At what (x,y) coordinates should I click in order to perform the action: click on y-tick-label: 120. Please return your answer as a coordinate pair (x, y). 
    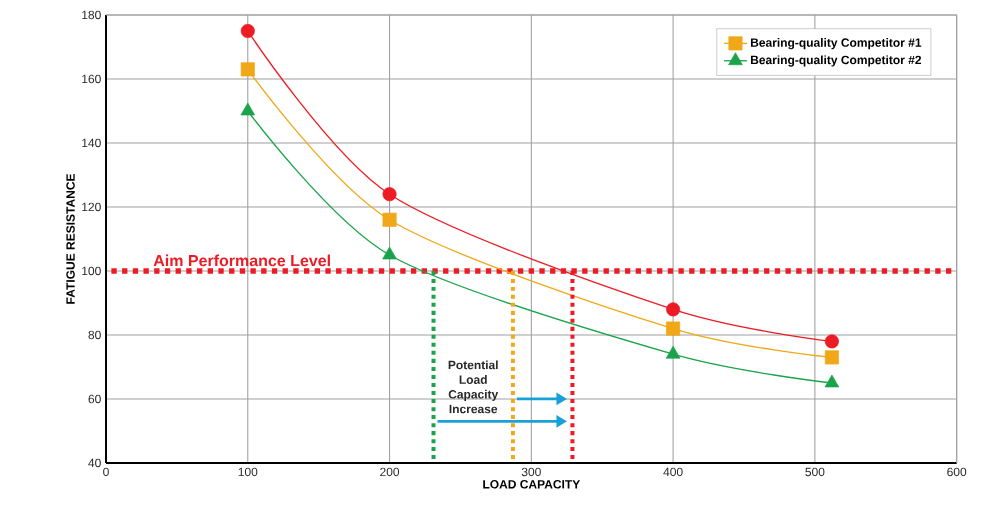
    Looking at the image, I should click on (91, 207).